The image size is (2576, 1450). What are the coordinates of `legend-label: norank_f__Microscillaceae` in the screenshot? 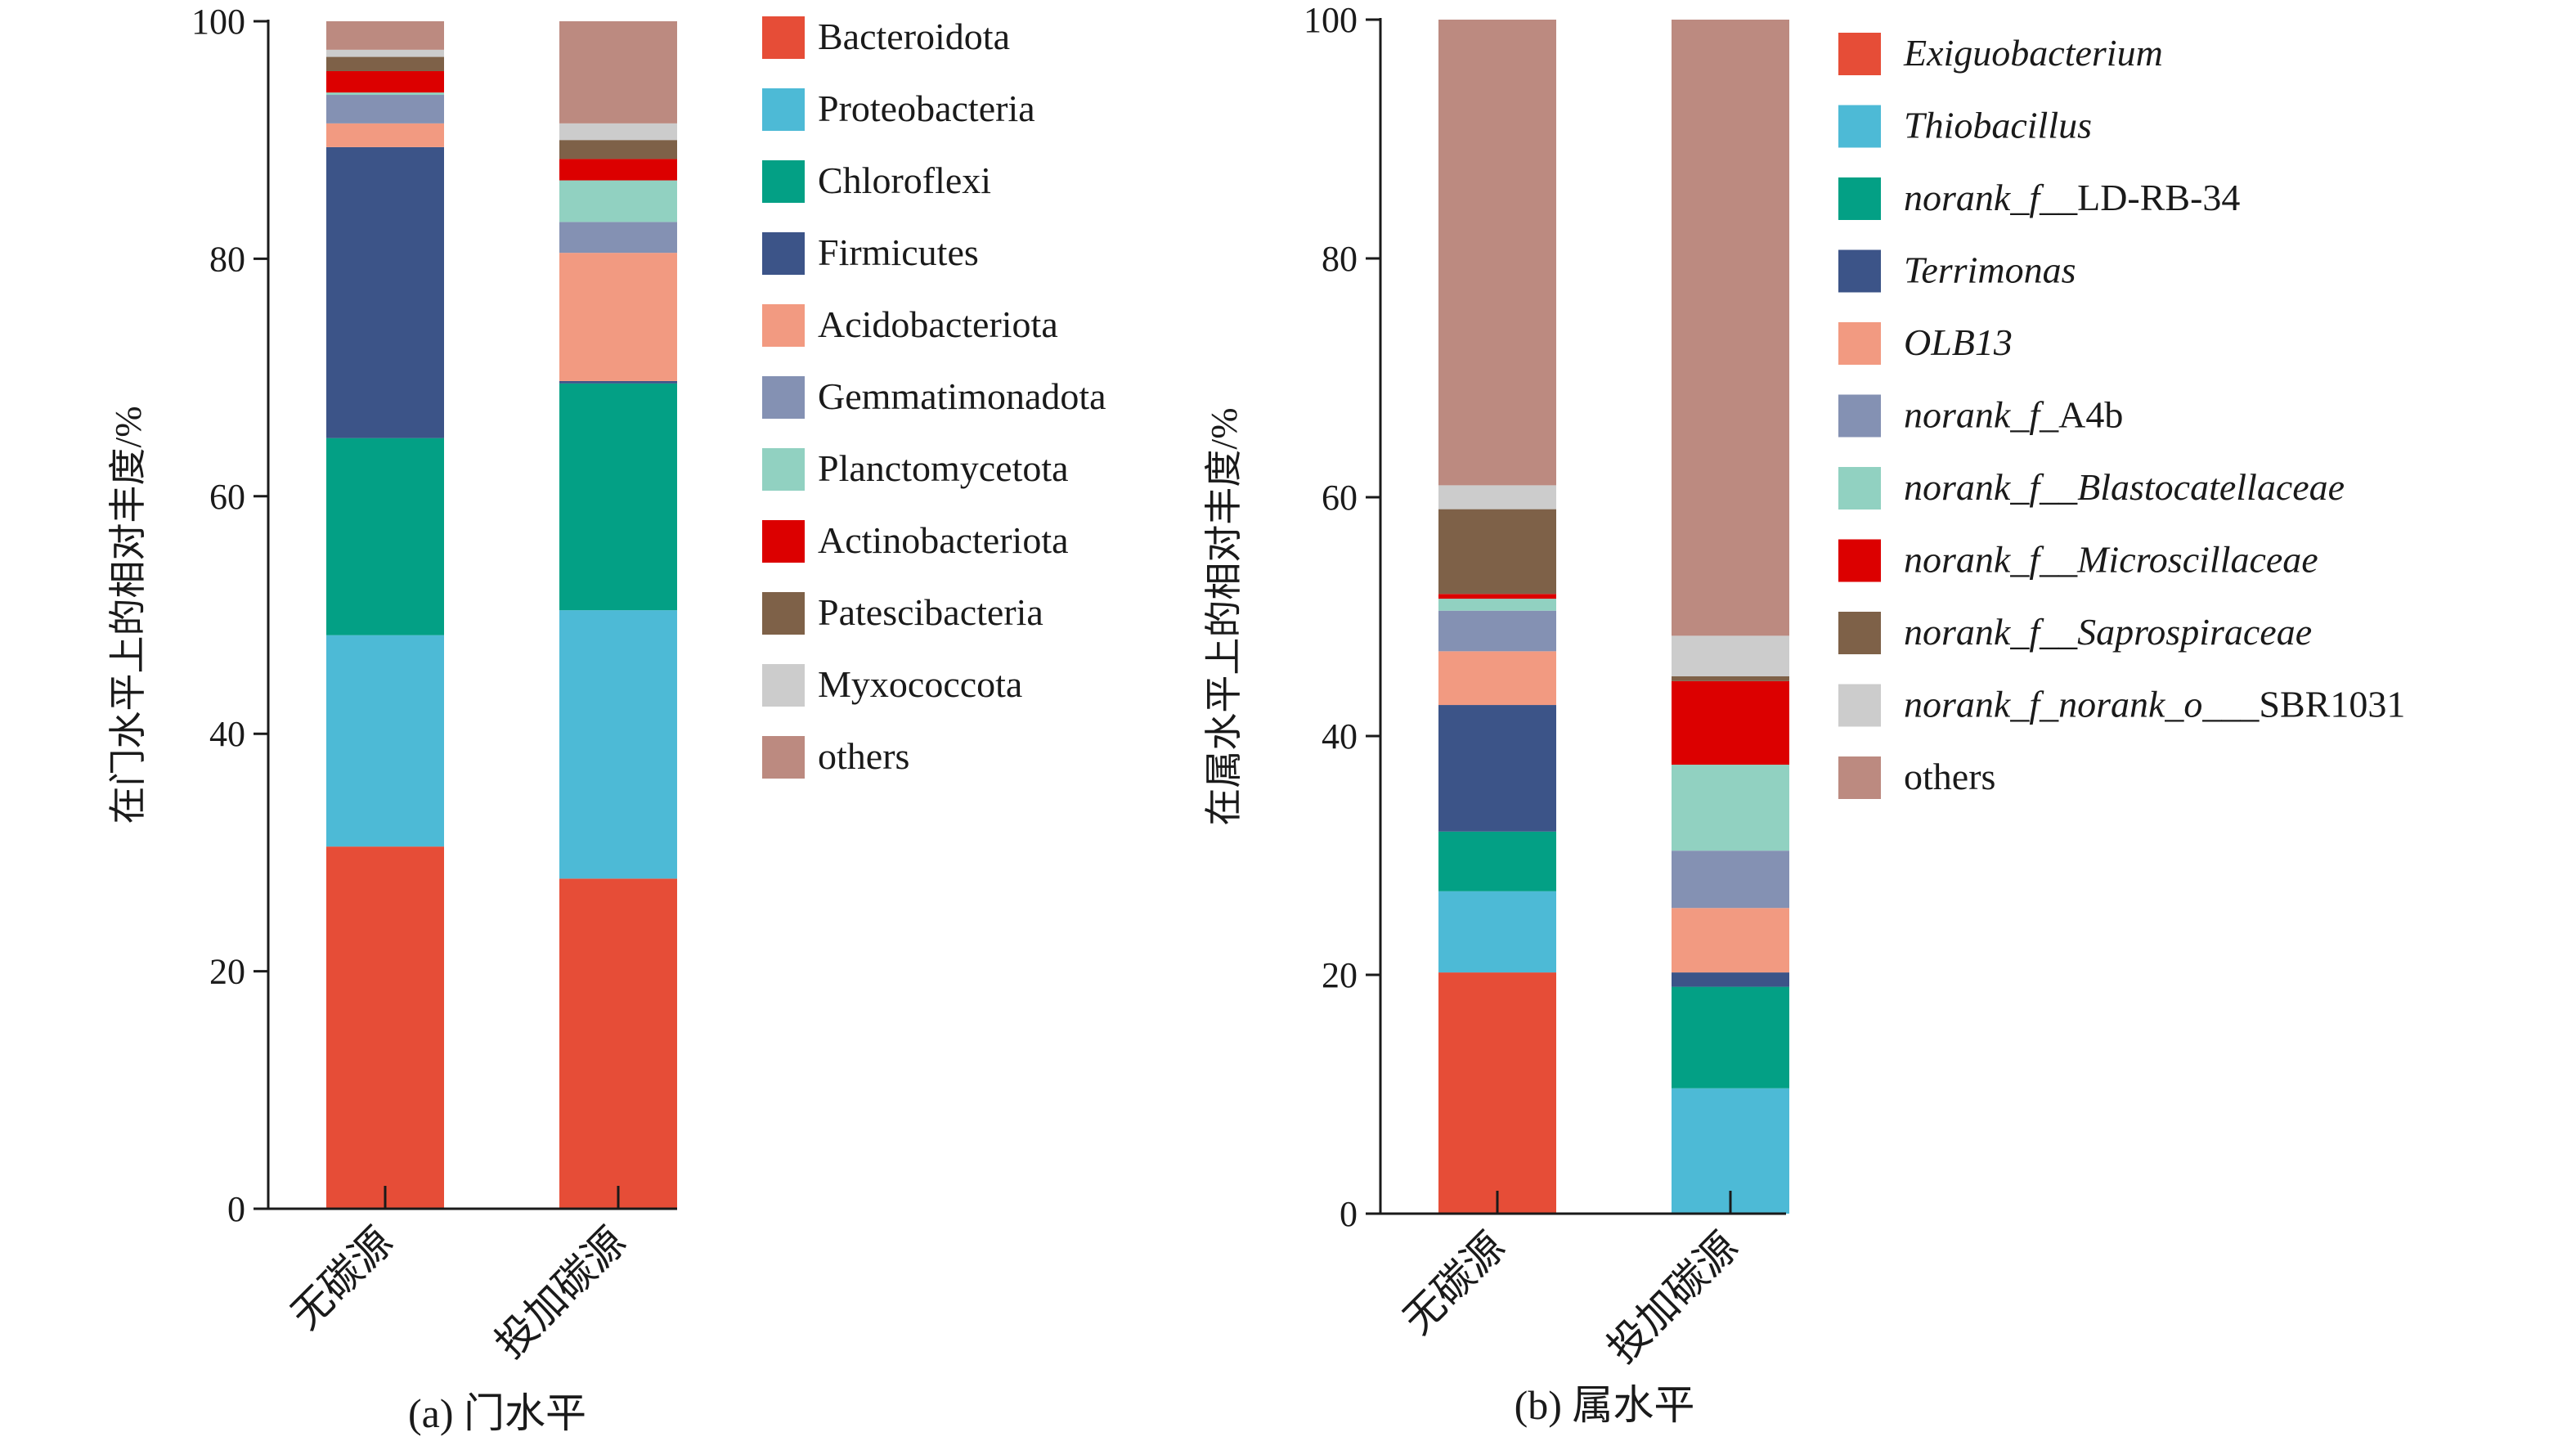 It's located at (2111, 560).